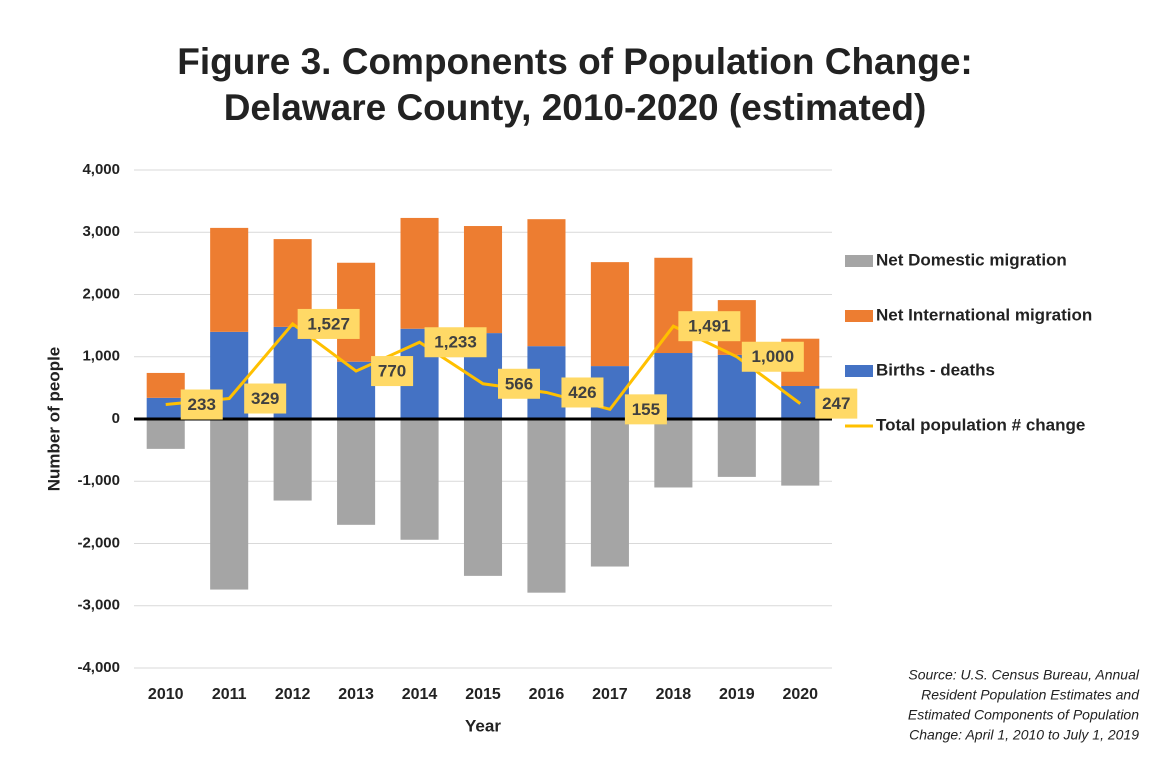 Image resolution: width=1149 pixels, height=765 pixels. What do you see at coordinates (293, 694) in the screenshot?
I see `x-tick-label: 2012` at bounding box center [293, 694].